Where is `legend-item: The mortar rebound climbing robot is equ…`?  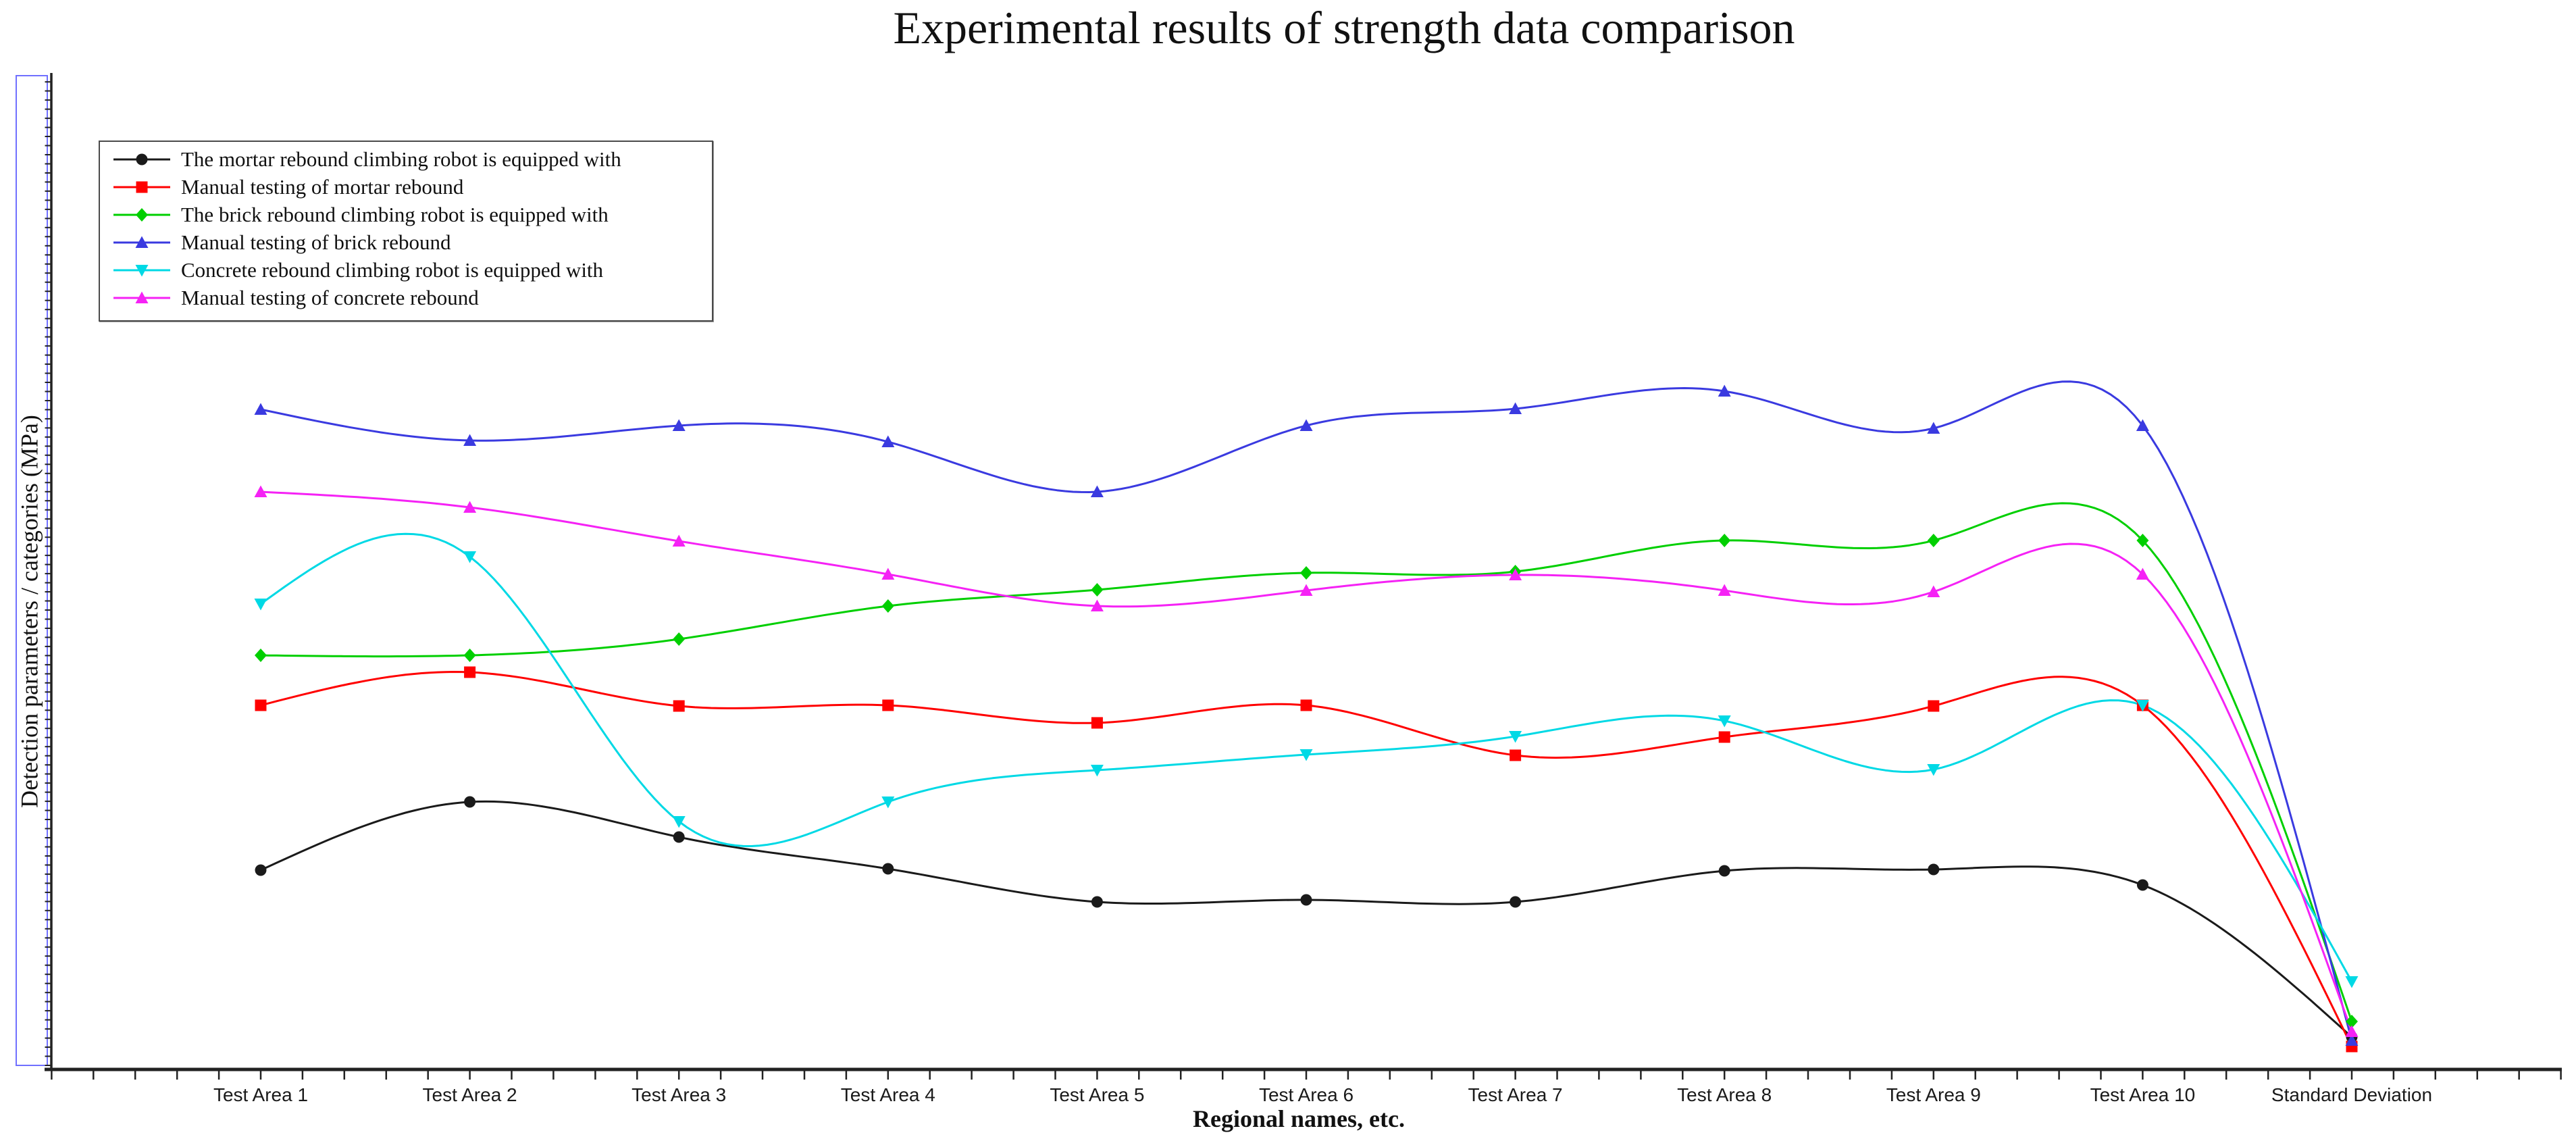 legend-item: The mortar rebound climbing robot is equ… is located at coordinates (406, 159).